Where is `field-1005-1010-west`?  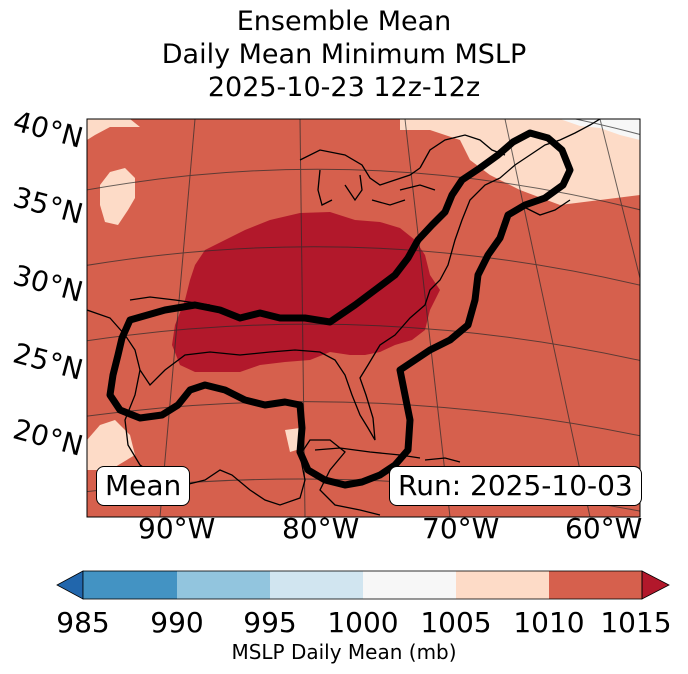 field-1005-1010-west is located at coordinates (117, 196).